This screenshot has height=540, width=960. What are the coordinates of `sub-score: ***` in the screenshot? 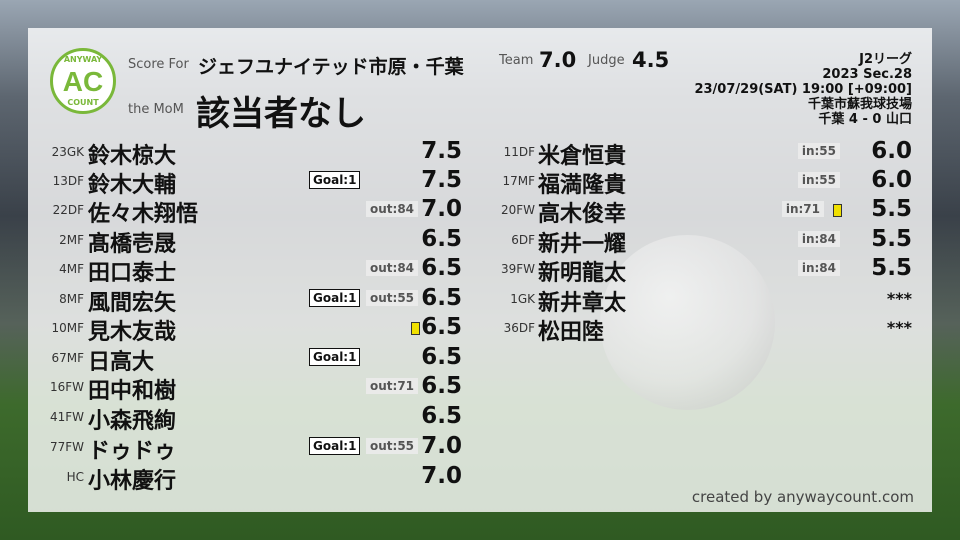 It's located at (899, 298).